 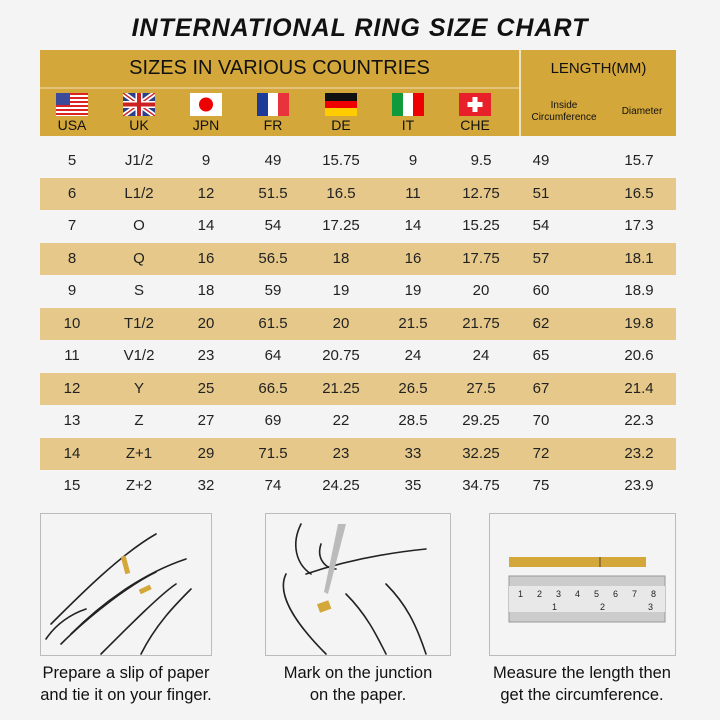 I want to click on table-row: 10 T1/2 20 61.5 20 21.5 21.75 62 19.8, so click(x=358, y=323).